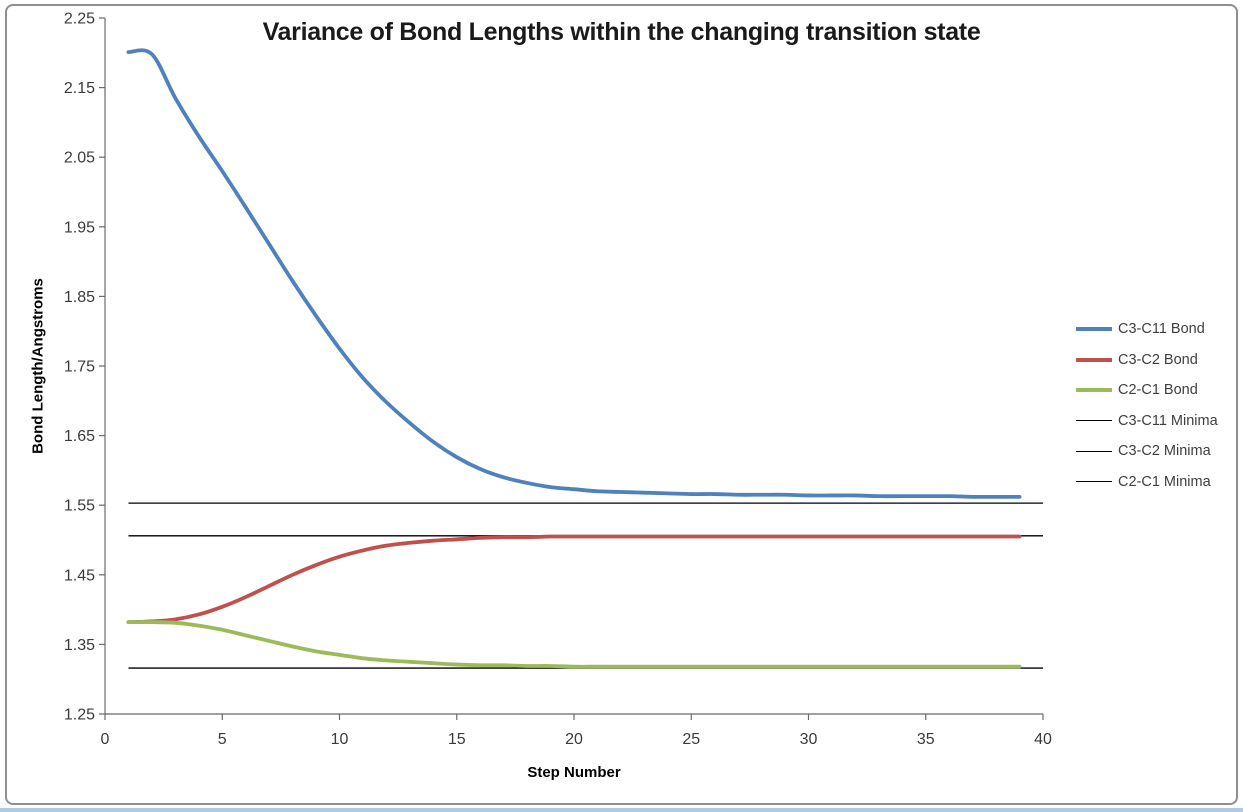 The width and height of the screenshot is (1243, 812). I want to click on x-axis-title: Step Number, so click(574, 772).